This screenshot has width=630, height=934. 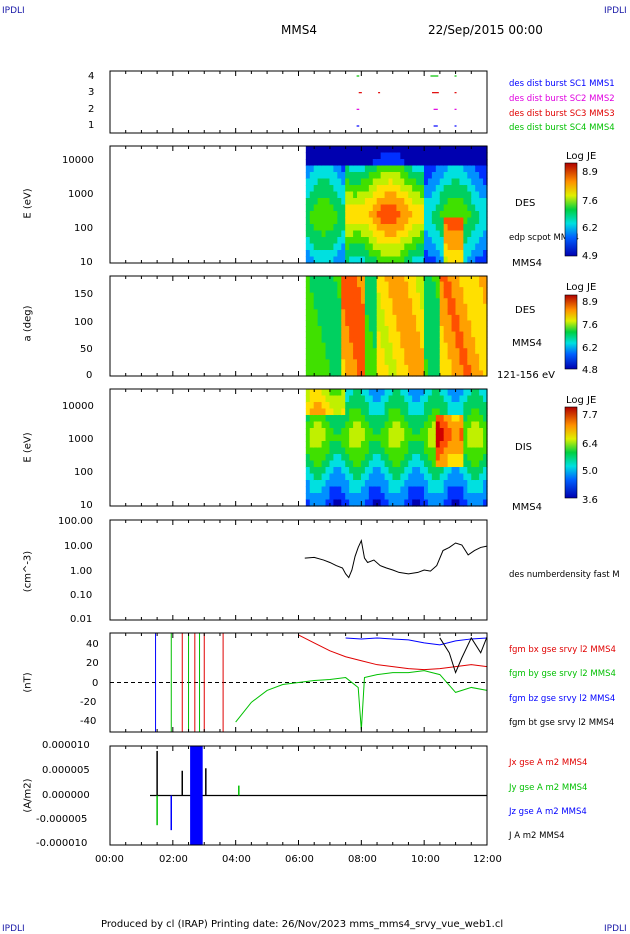 What do you see at coordinates (62, 843) in the screenshot?
I see `cur-tick-5: -0.000010` at bounding box center [62, 843].